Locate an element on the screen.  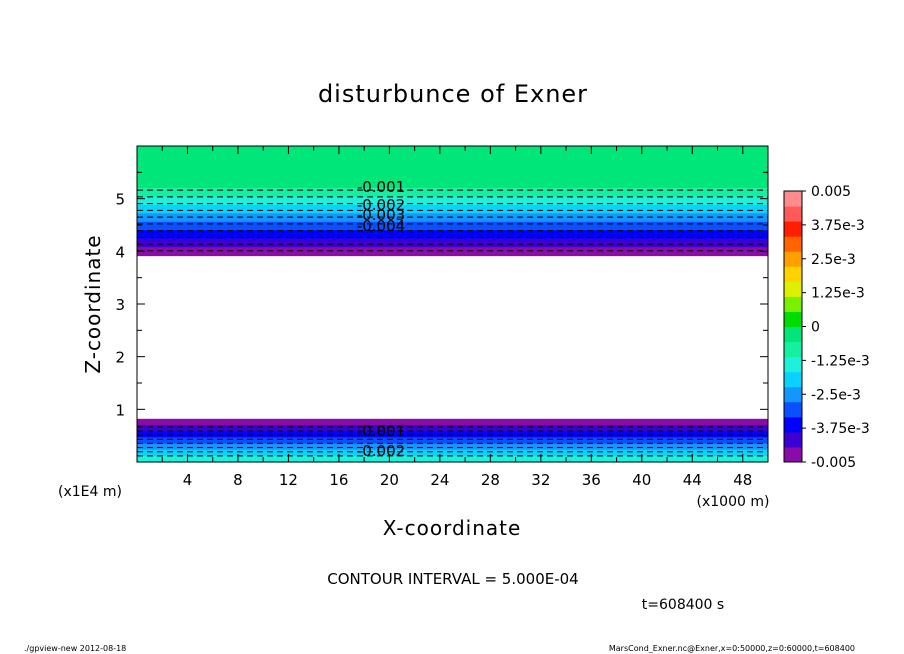
colorbar-tick-label: 0.005 is located at coordinates (831, 192).